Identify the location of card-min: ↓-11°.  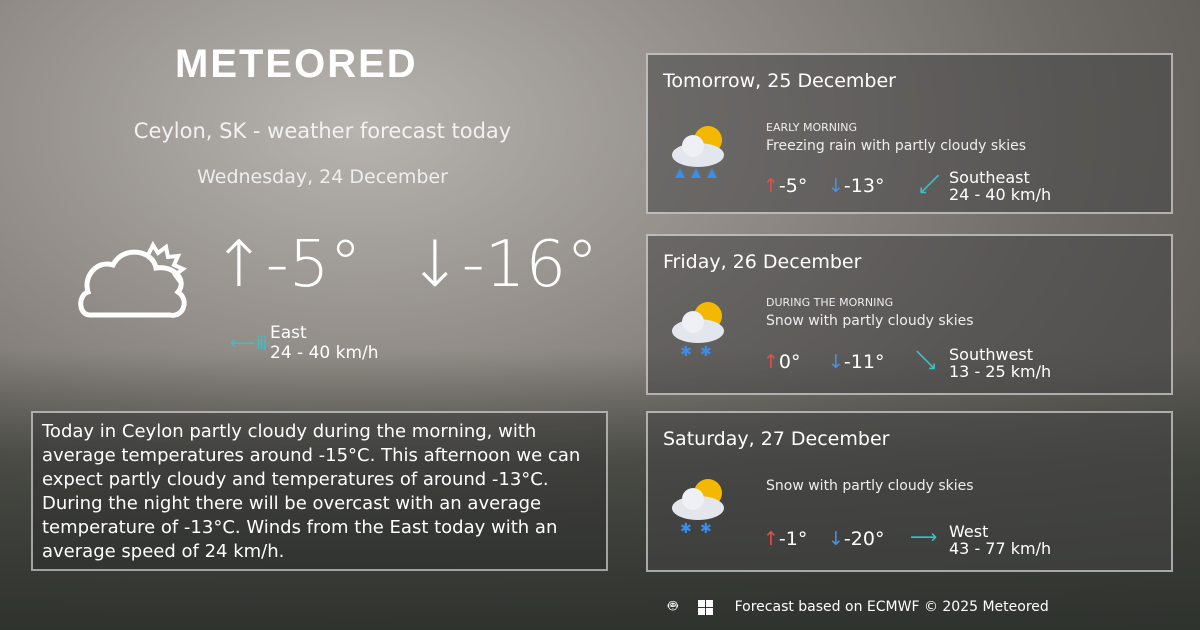
(856, 362).